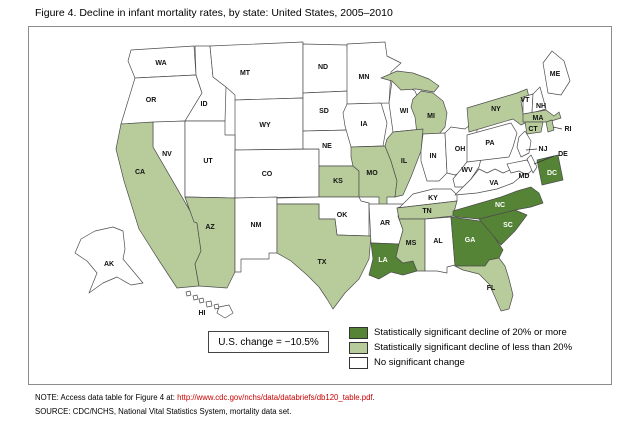 This screenshot has height=434, width=636. Describe the element at coordinates (324, 111) in the screenshot. I see `state-label-SD: SD` at that location.